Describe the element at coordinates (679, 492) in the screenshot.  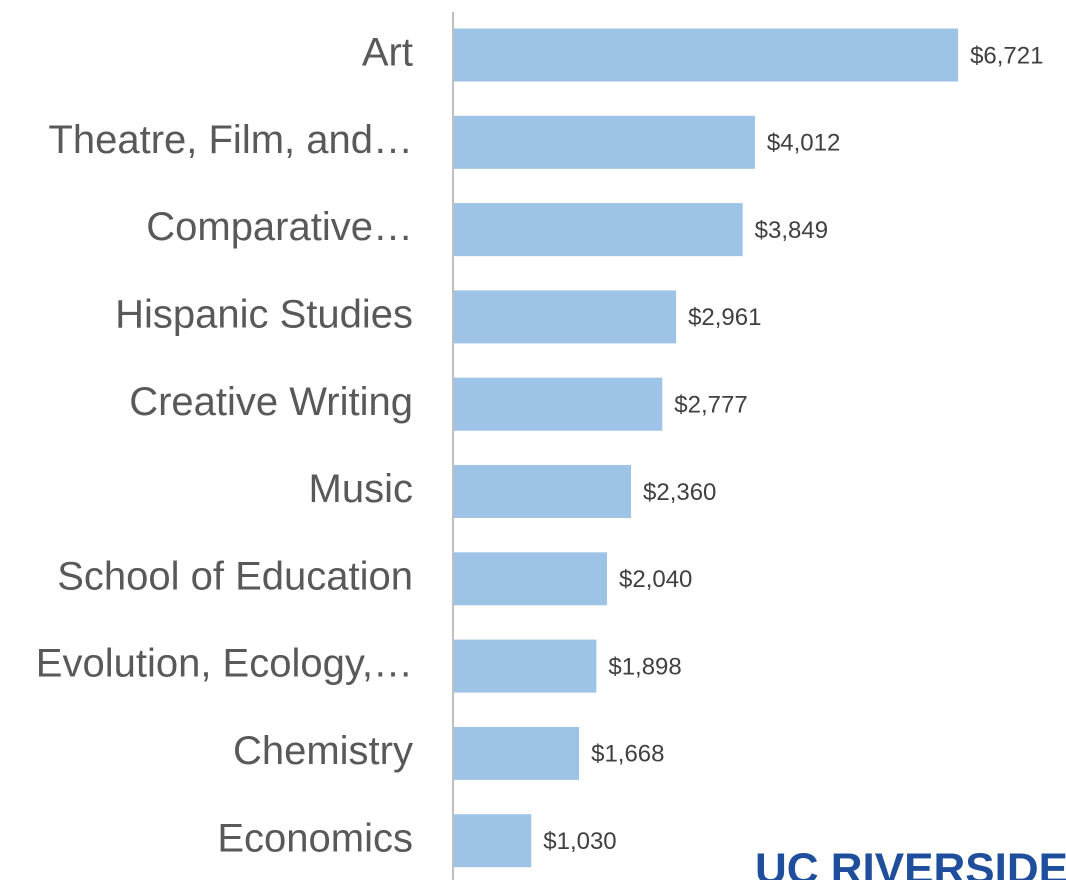
I see `value-label: $2,360` at that location.